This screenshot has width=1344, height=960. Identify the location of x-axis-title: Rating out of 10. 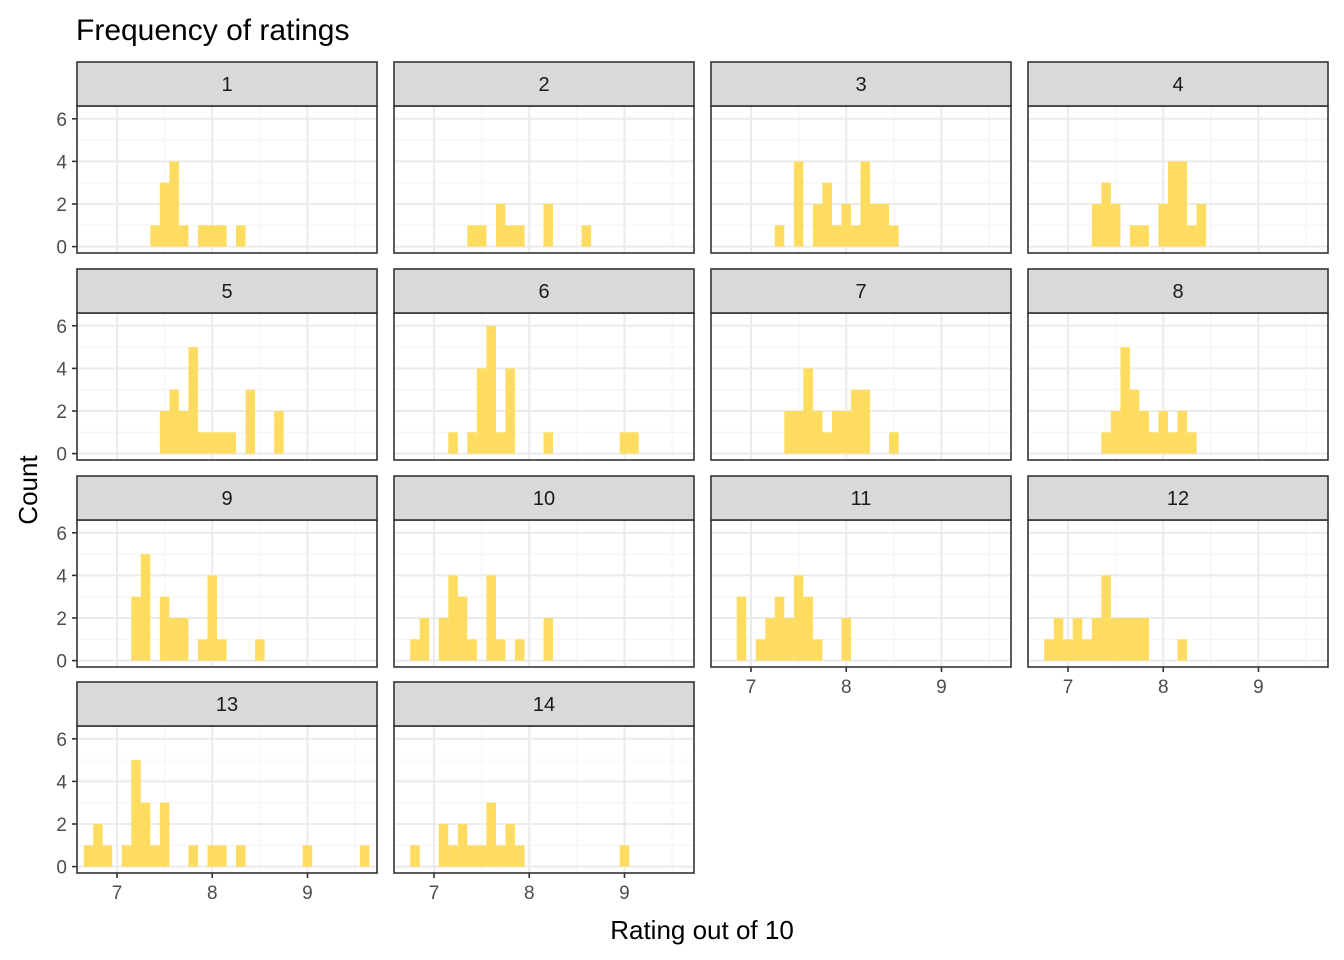
(702, 930).